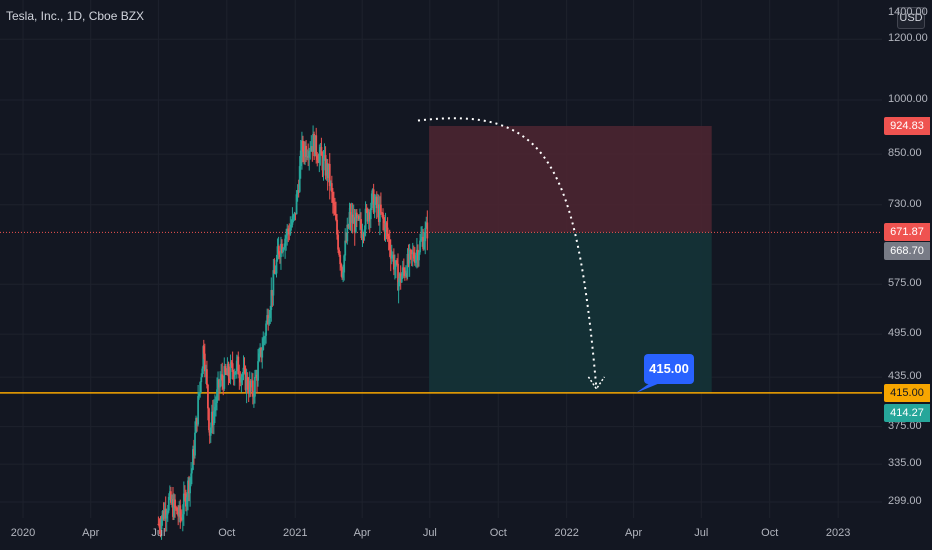 This screenshot has width=932, height=550. Describe the element at coordinates (911, 18) in the screenshot. I see `currency-button: USD` at that location.